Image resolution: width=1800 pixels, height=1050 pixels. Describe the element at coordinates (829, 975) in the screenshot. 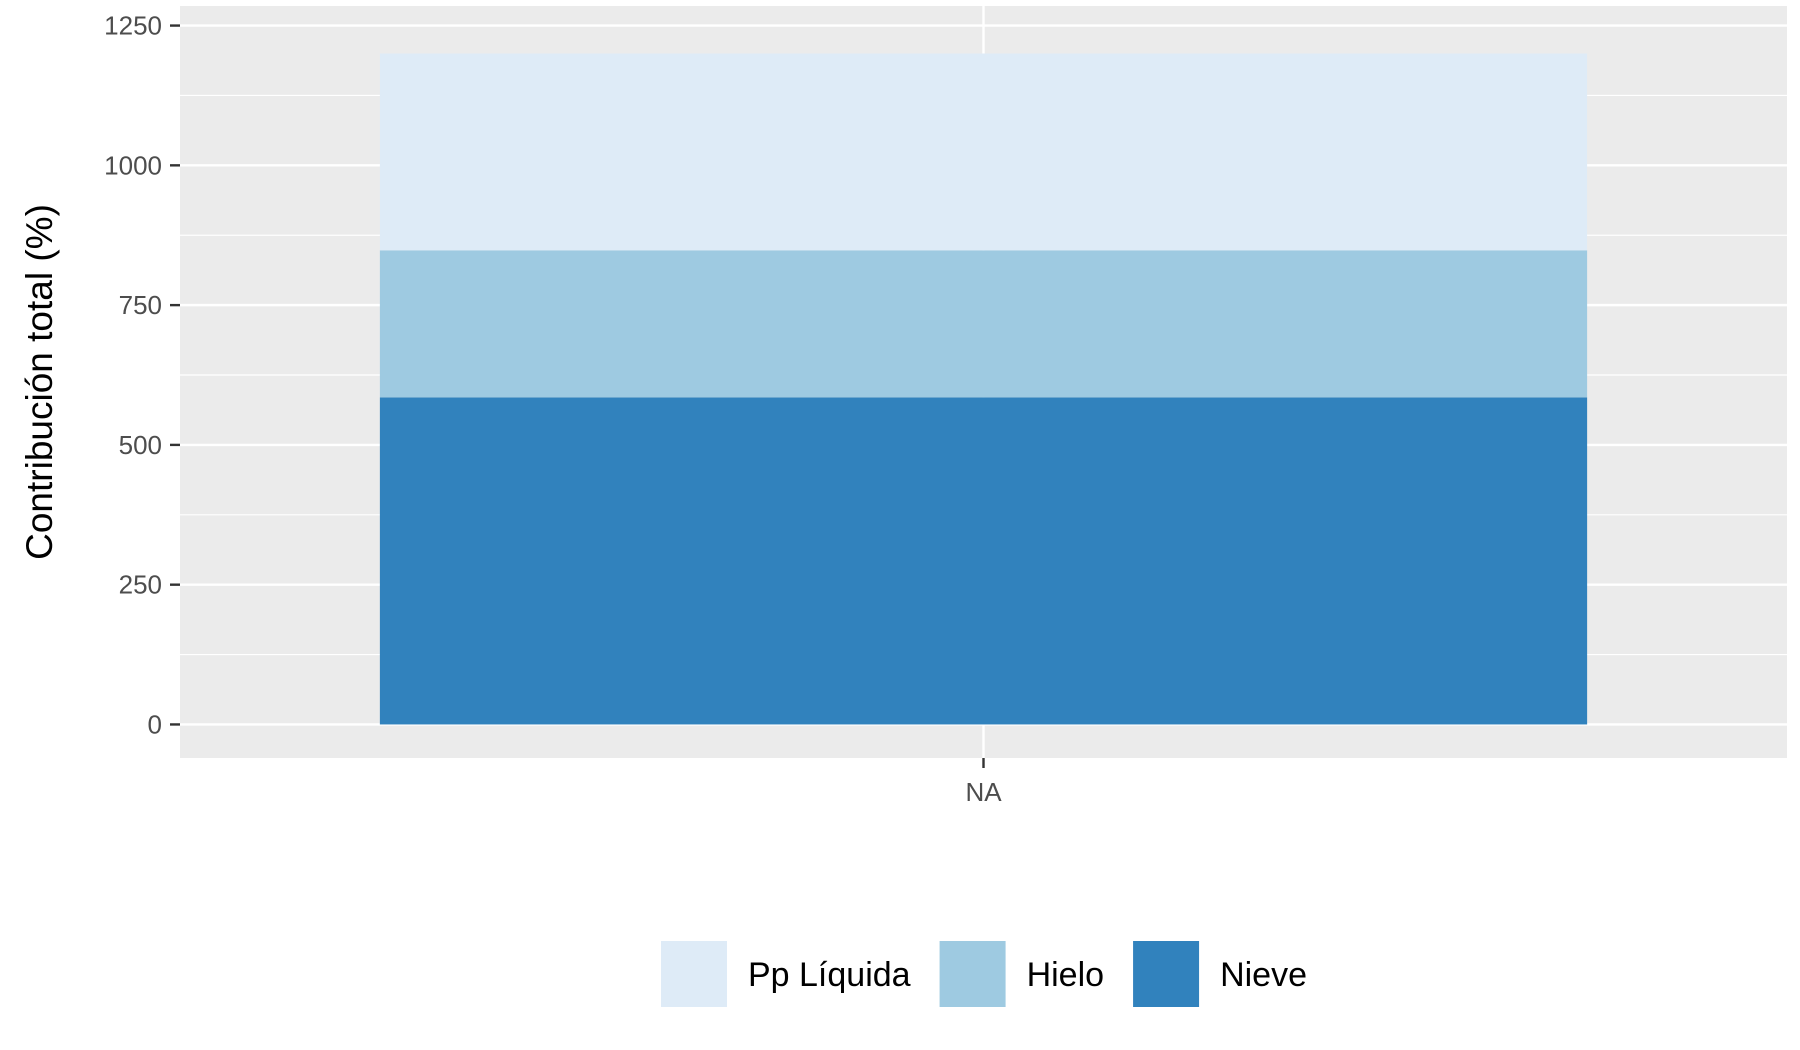

I see `legend-label: Pp Líquida` at that location.